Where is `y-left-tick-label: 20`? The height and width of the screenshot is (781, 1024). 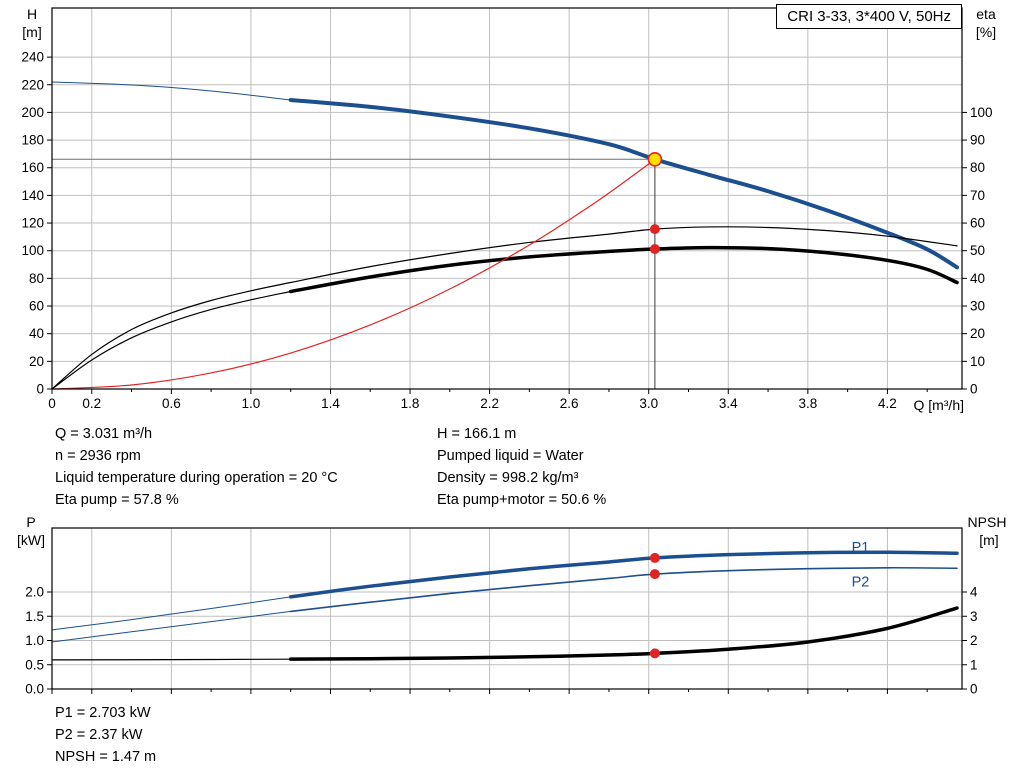
y-left-tick-label: 20 is located at coordinates (36, 361).